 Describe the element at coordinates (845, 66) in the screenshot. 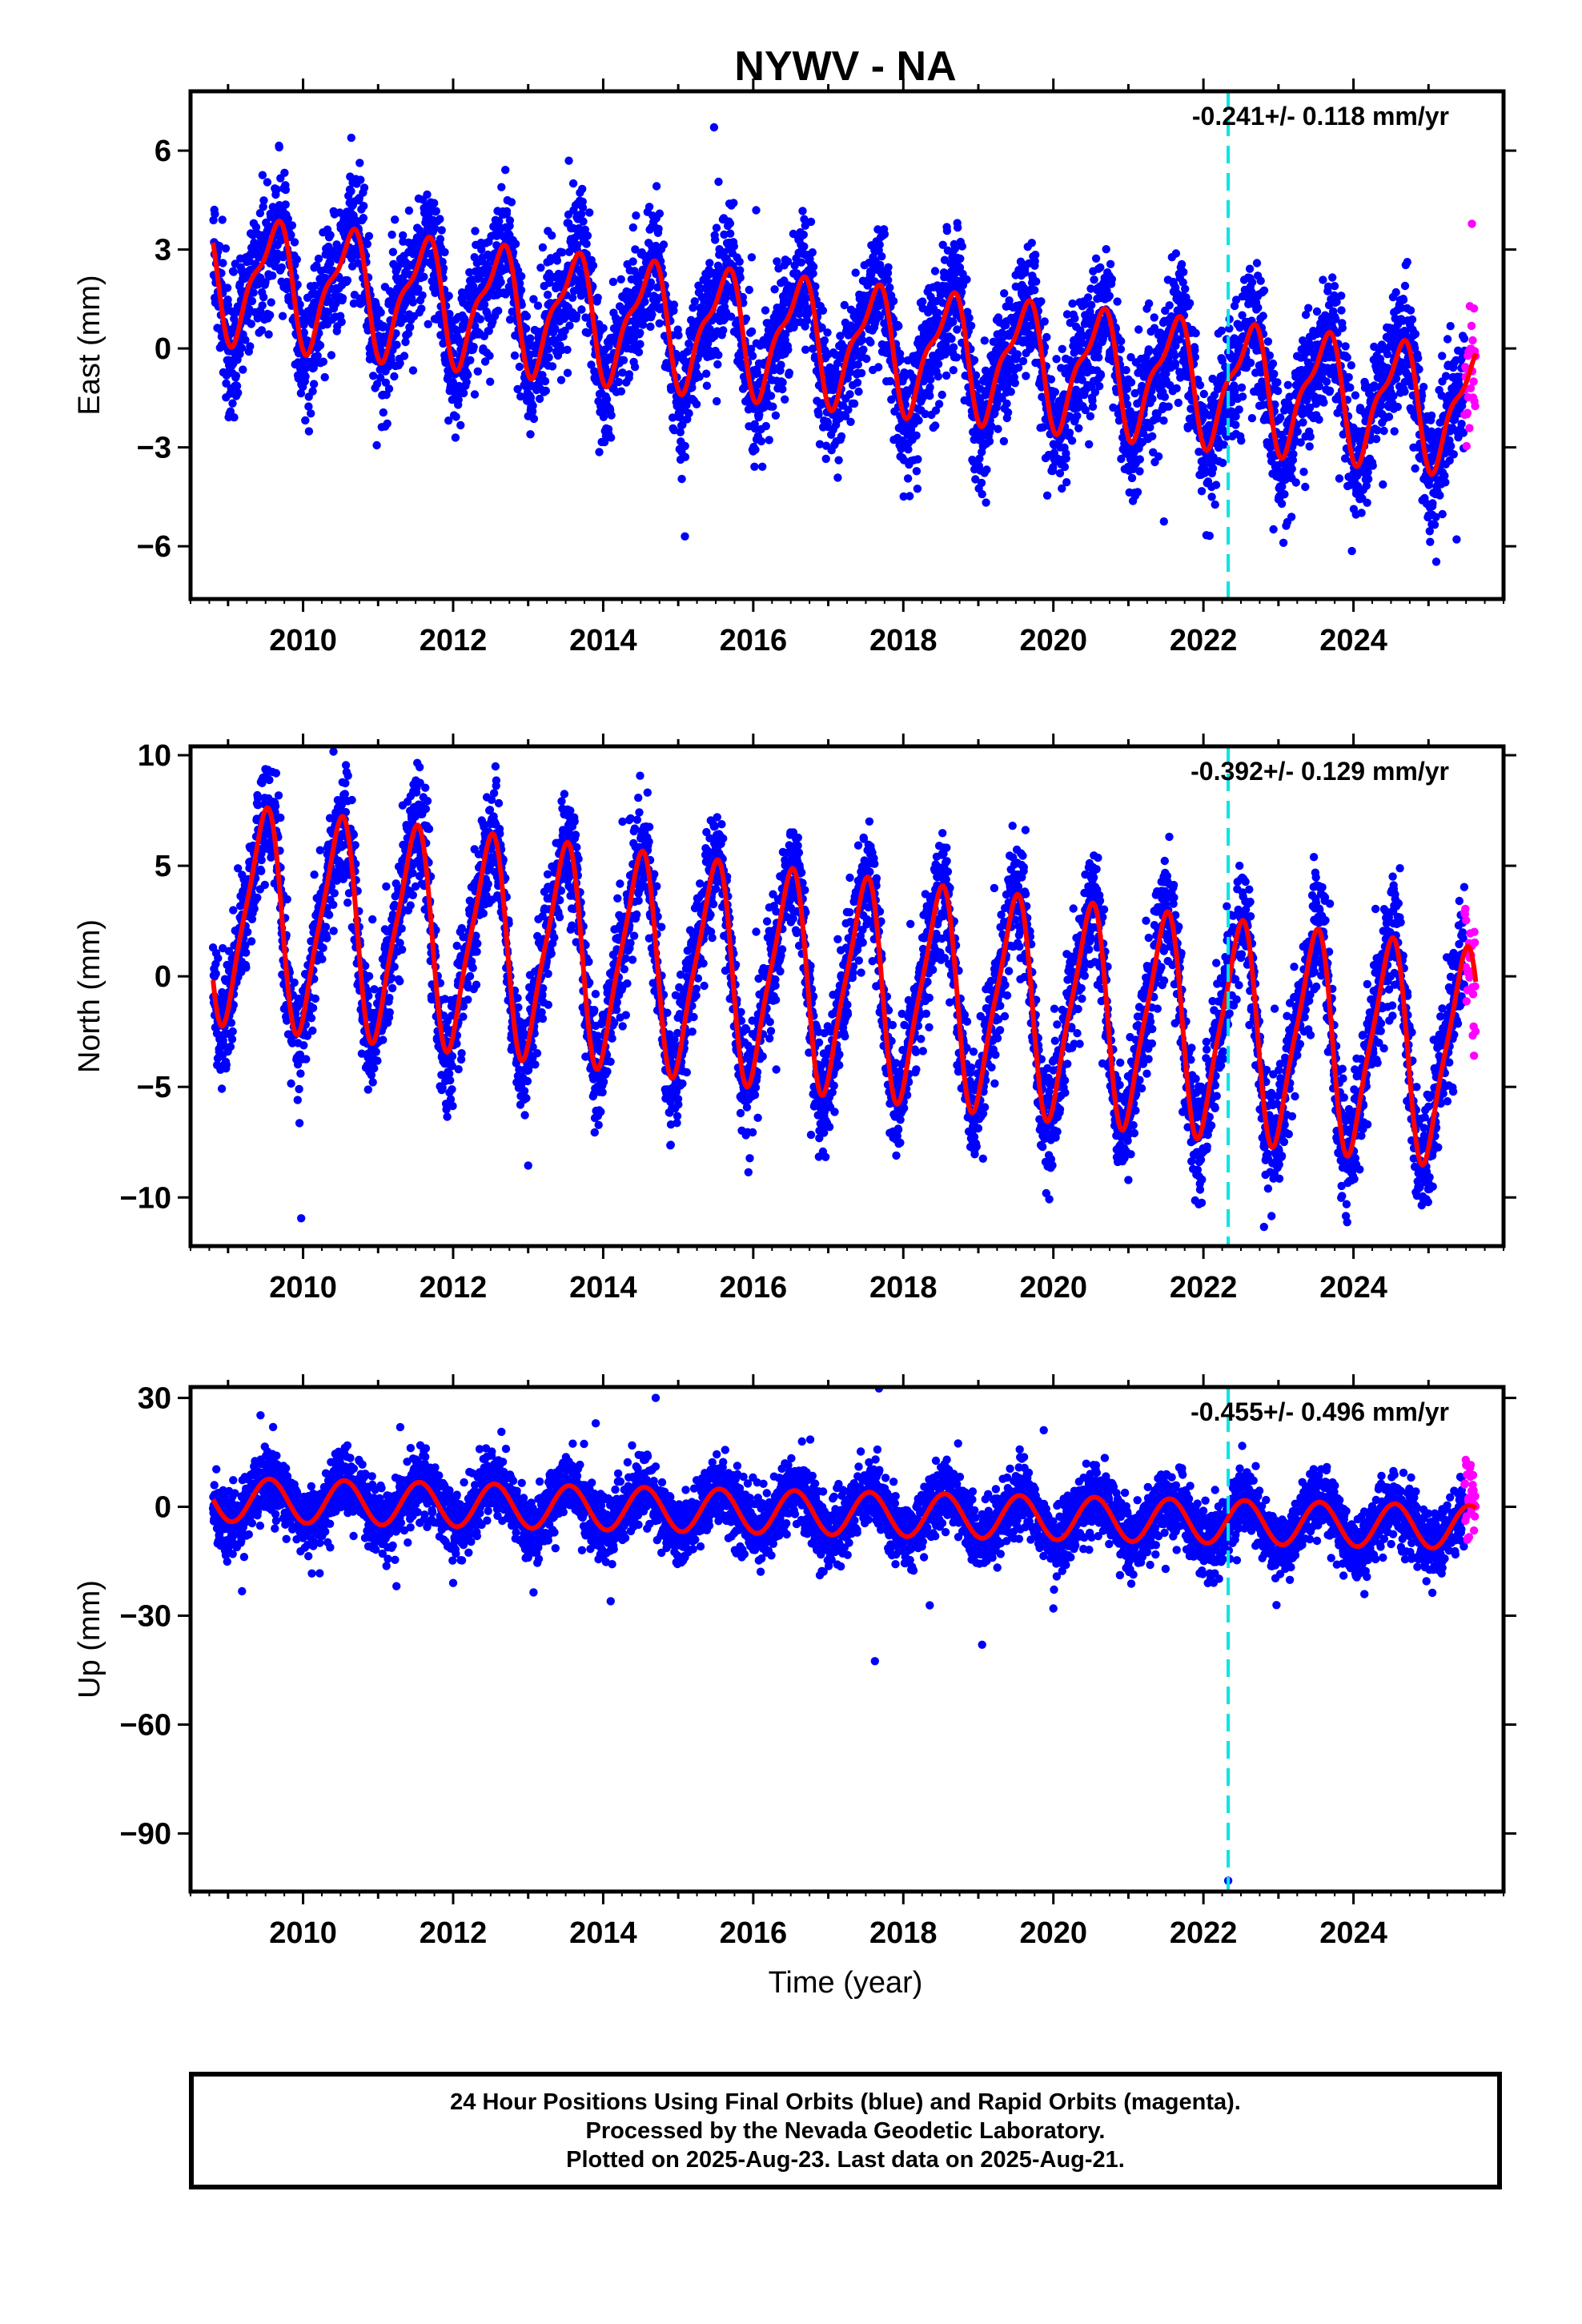

I see `figure-title: NYWV - NA` at that location.